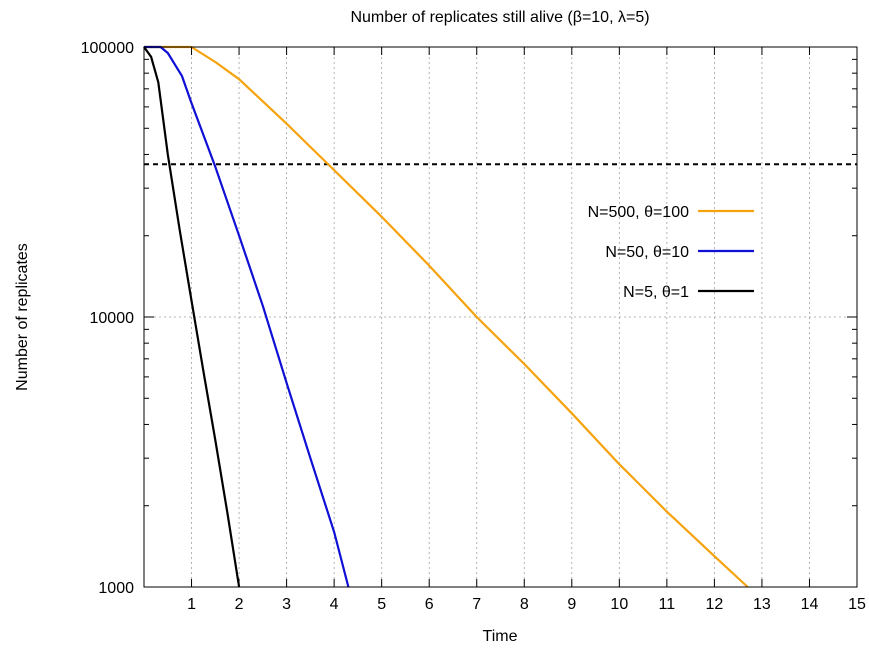  Describe the element at coordinates (239, 604) in the screenshot. I see `x-tick-label: 2` at that location.